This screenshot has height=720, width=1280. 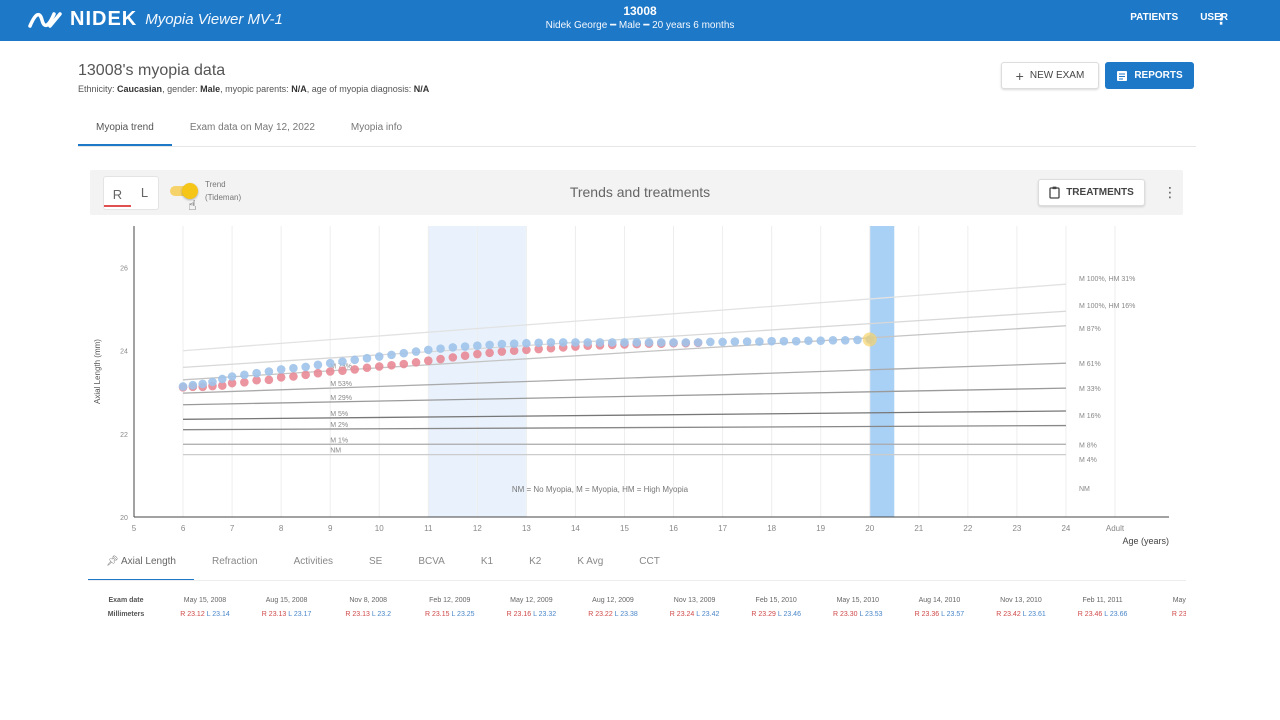 I want to click on exam-column: Nov 13, 2010 R 23.42 L 23.61, so click(x=1021, y=608).